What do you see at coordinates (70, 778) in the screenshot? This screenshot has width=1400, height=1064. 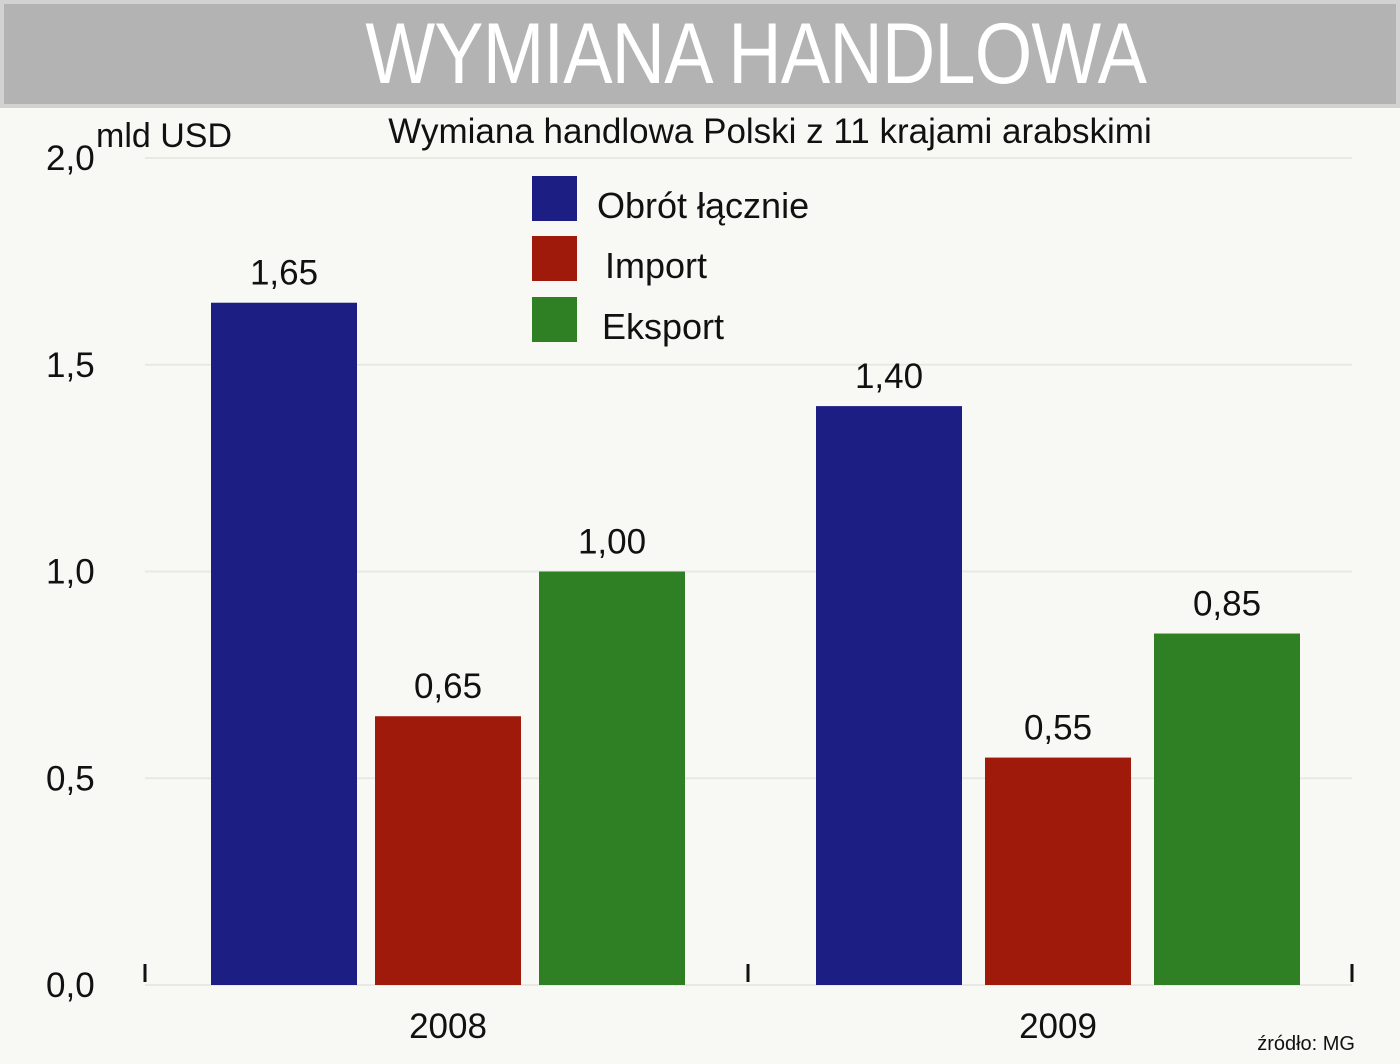 I see `y-tick-label: 0,5` at bounding box center [70, 778].